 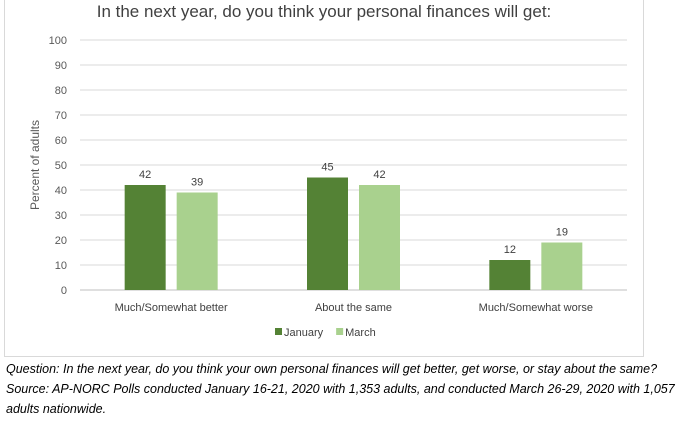 I want to click on y-tick-label: 10, so click(x=61, y=266).